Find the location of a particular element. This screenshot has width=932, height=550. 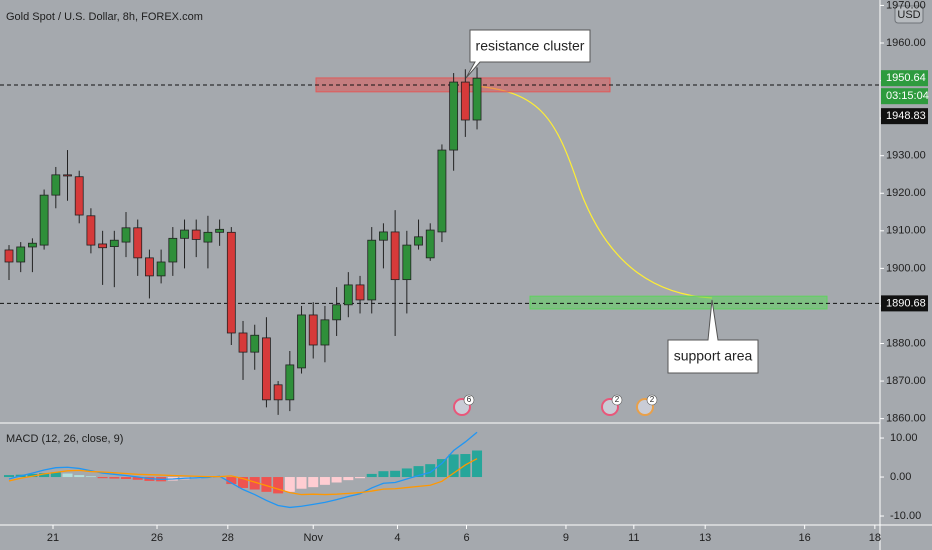

support-callout is located at coordinates (713, 336).